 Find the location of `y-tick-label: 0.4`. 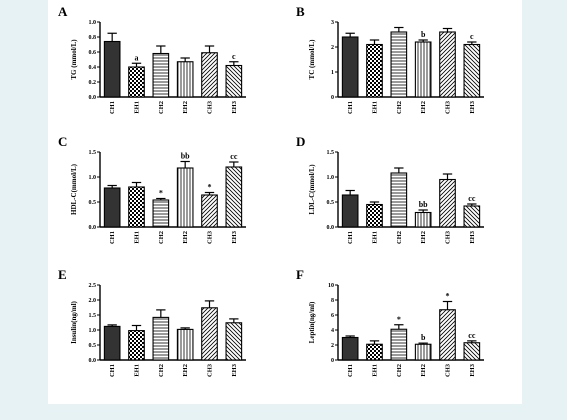

y-tick-label: 0.4 is located at coordinates (93, 68).